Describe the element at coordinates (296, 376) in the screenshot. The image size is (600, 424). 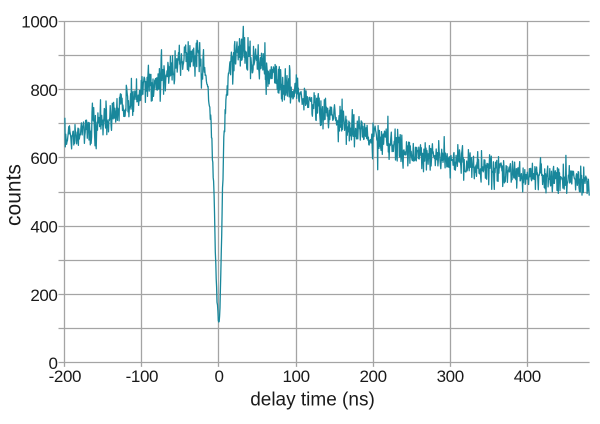
I see `svg-text: 100` at that location.